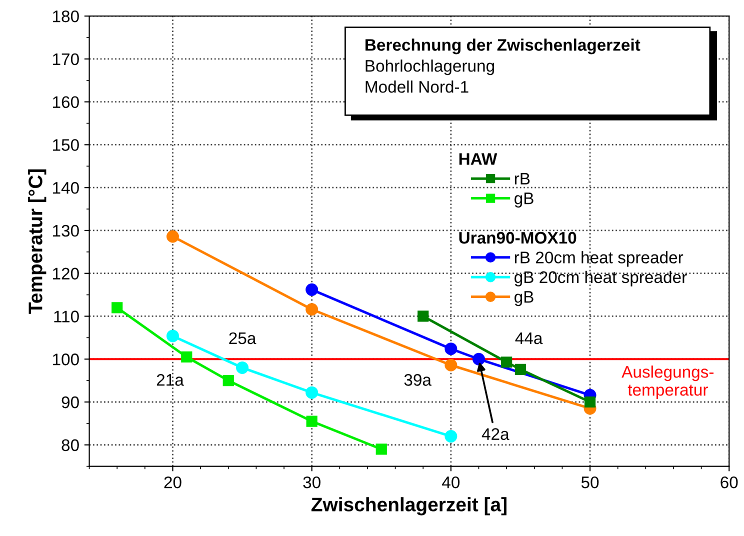 The width and height of the screenshot is (744, 536). I want to click on annotation: 39a, so click(418, 380).